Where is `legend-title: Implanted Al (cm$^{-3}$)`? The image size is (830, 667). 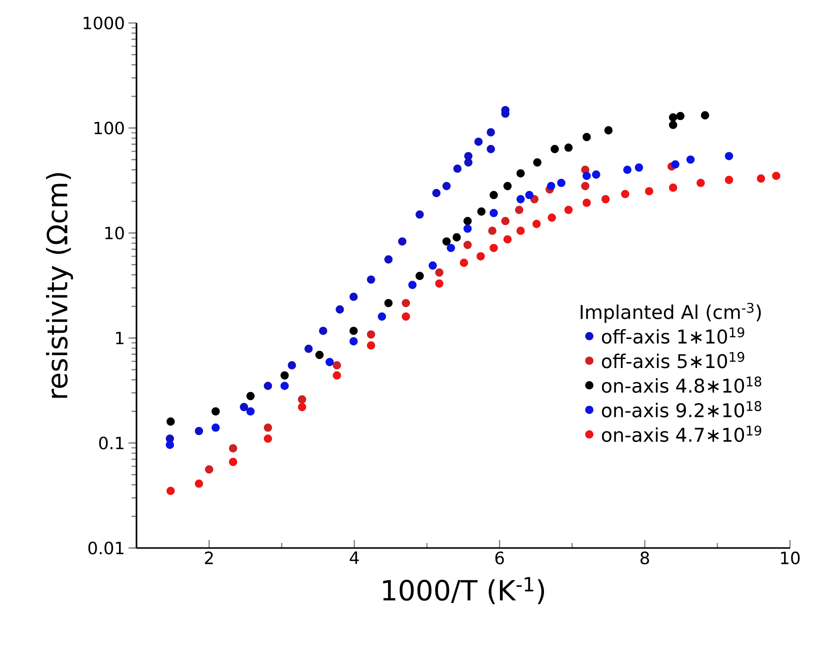 legend-title: Implanted Al (cm$^{-3}$) is located at coordinates (670, 312).